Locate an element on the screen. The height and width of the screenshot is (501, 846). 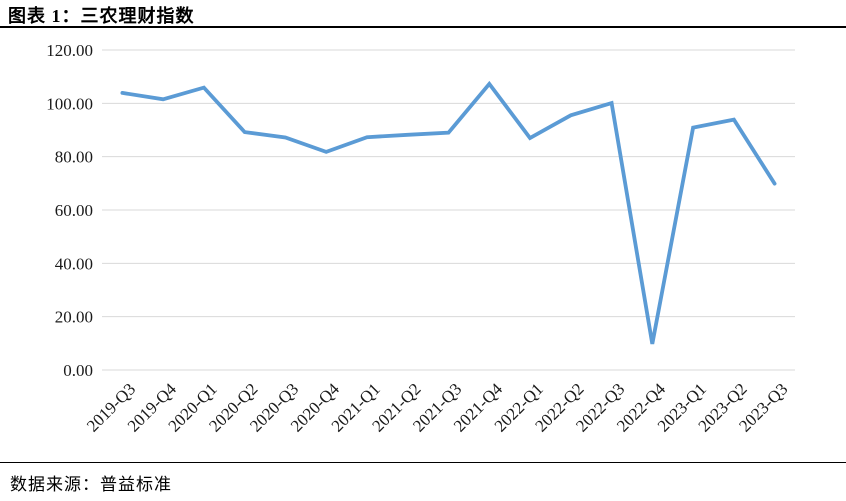
y-tick-label: 120.00 is located at coordinates (69, 50).